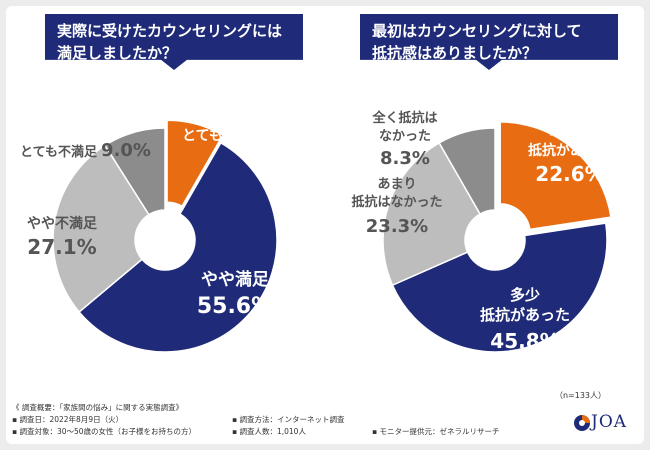  What do you see at coordinates (582, 423) in the screenshot?
I see `logo-mark-icon` at bounding box center [582, 423].